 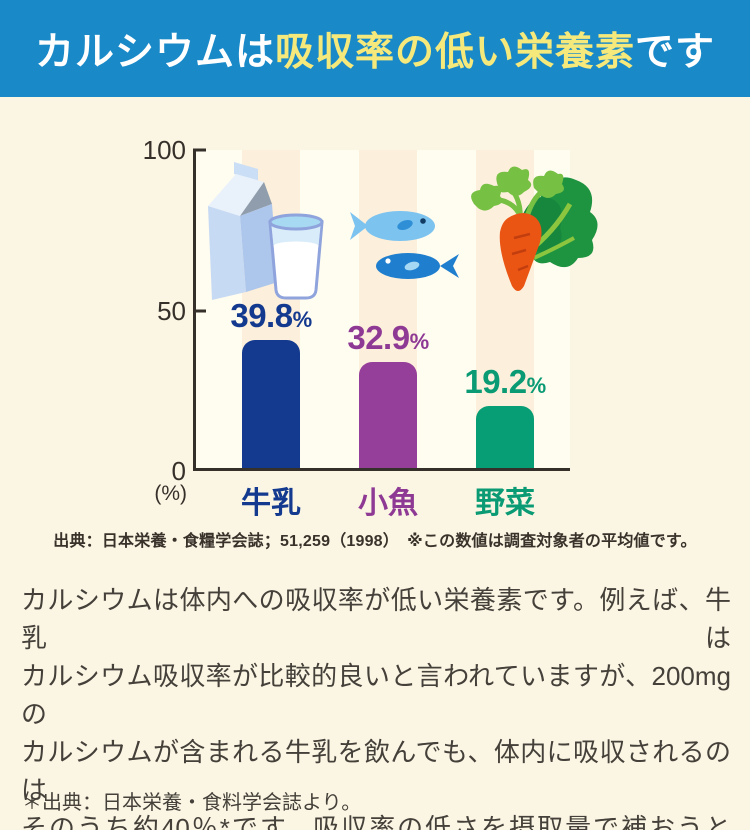 I want to click on y-axis-tick-label: 100, so click(x=164, y=150).